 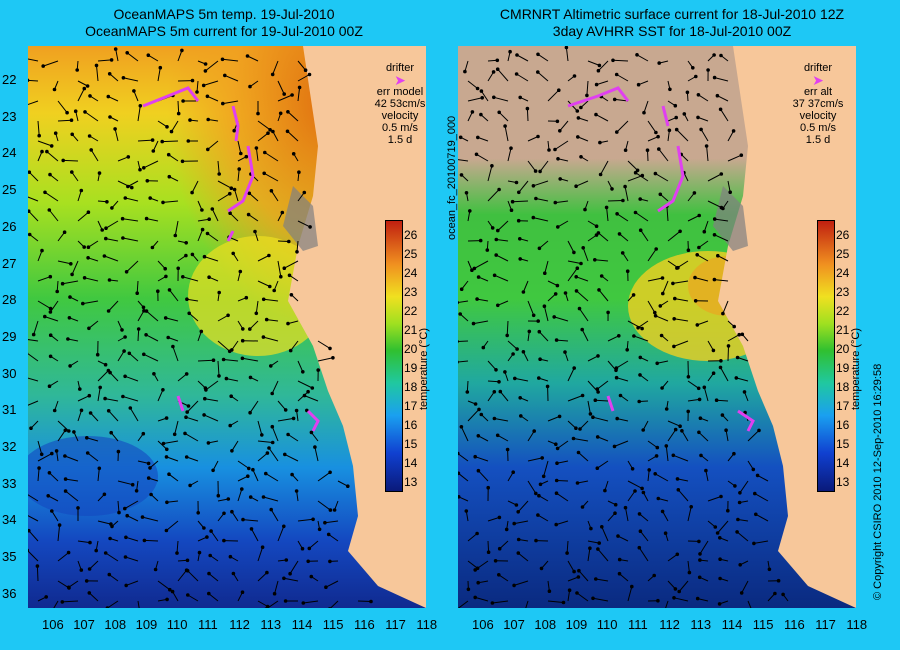 What do you see at coordinates (9, 116) in the screenshot?
I see `latitude-tick: 23` at bounding box center [9, 116].